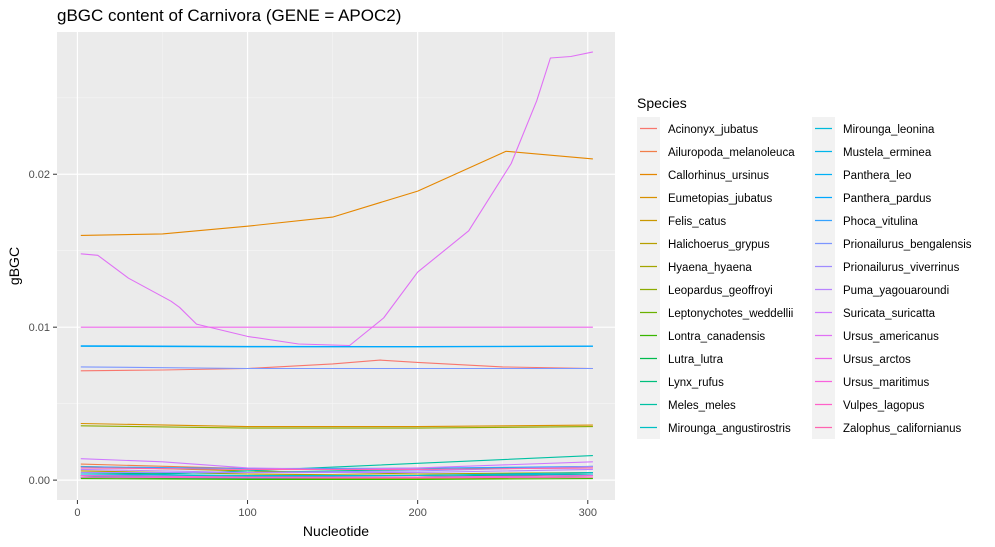 This screenshot has width=995, height=547. What do you see at coordinates (891, 337) in the screenshot?
I see `legend-label: Ursus_americanus` at bounding box center [891, 337].